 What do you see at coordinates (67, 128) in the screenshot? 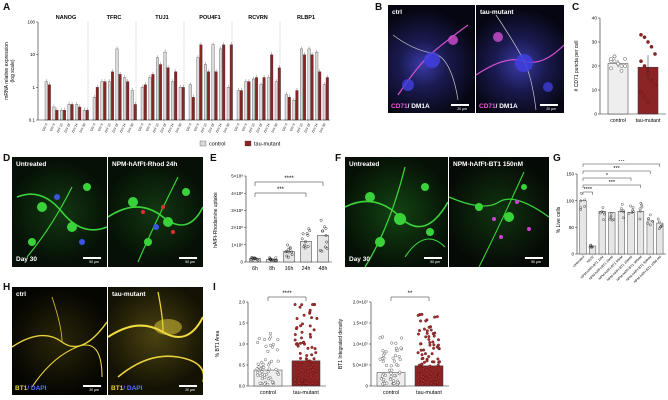
I see `day-label-a: DIV 18` at bounding box center [67, 128].